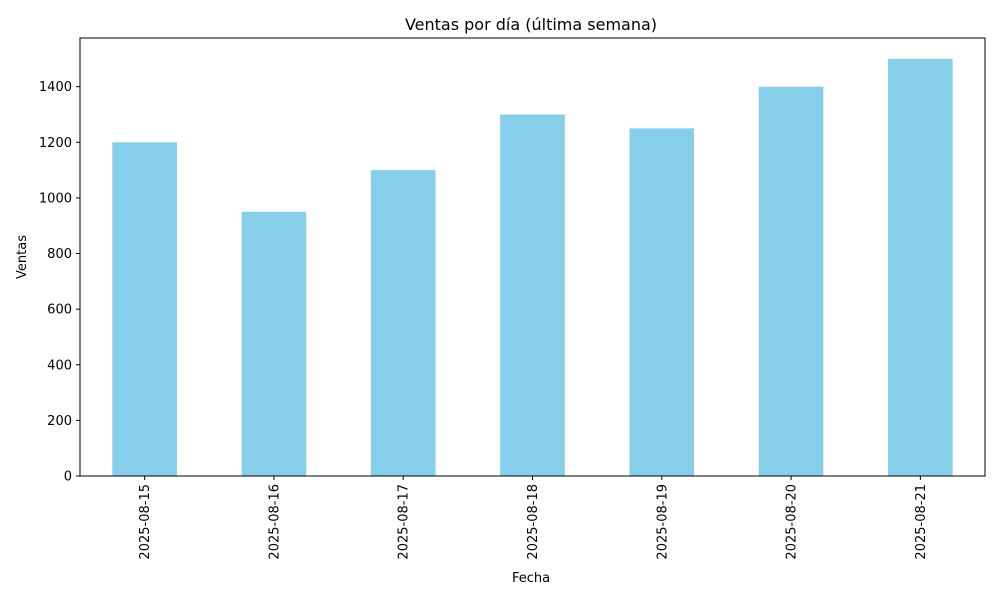 This screenshot has width=1000, height=600. I want to click on y-tick-label: 1000, so click(55, 198).